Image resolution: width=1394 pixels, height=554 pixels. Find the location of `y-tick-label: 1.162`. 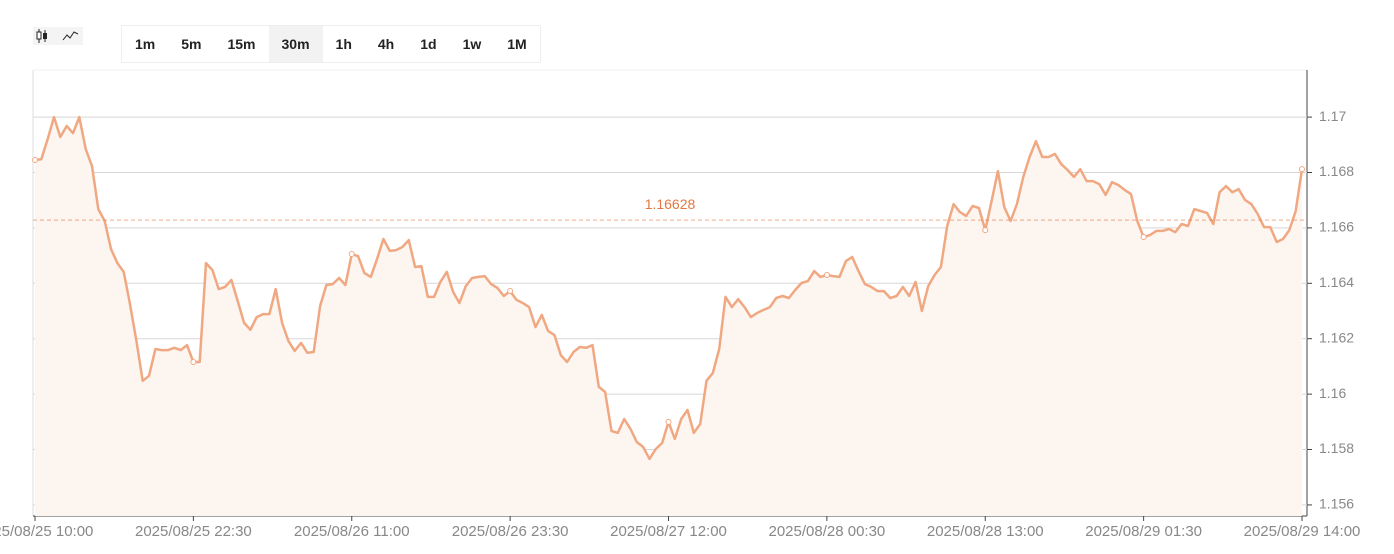

y-tick-label: 1.162 is located at coordinates (1336, 337).